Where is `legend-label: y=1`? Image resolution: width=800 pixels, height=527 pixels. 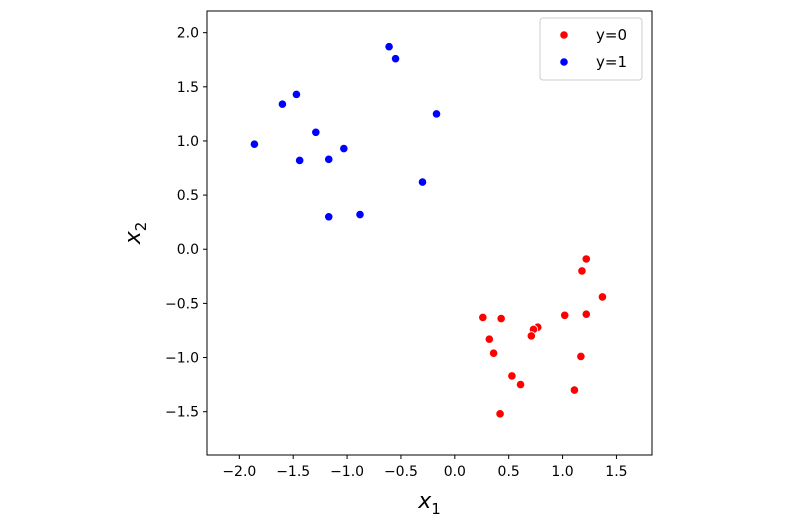
legend-label: y=1 is located at coordinates (611, 62).